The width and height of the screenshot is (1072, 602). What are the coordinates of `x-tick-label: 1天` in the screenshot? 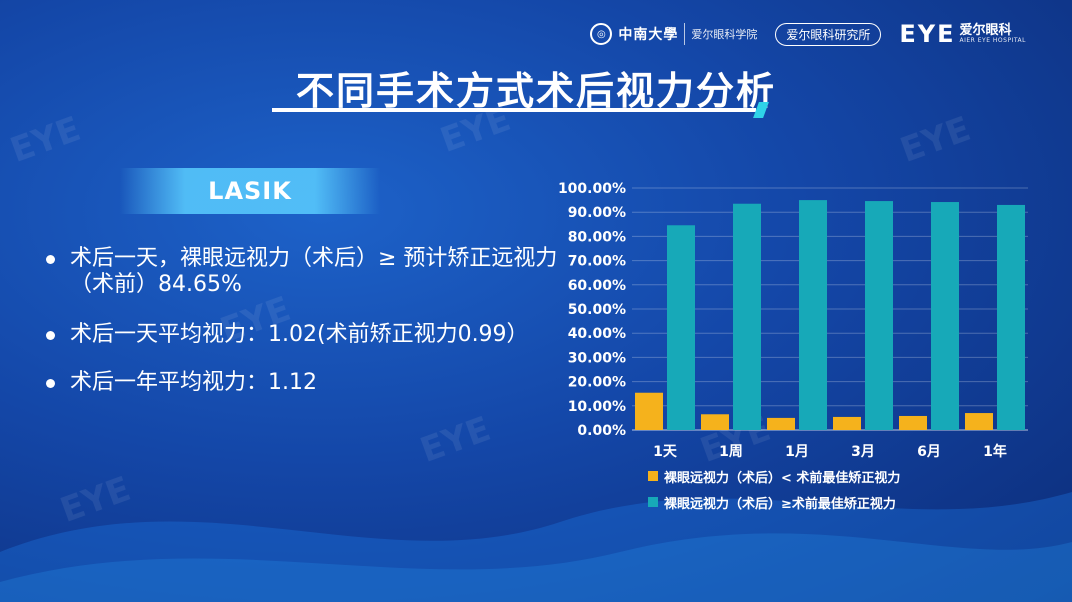 It's located at (665, 452).